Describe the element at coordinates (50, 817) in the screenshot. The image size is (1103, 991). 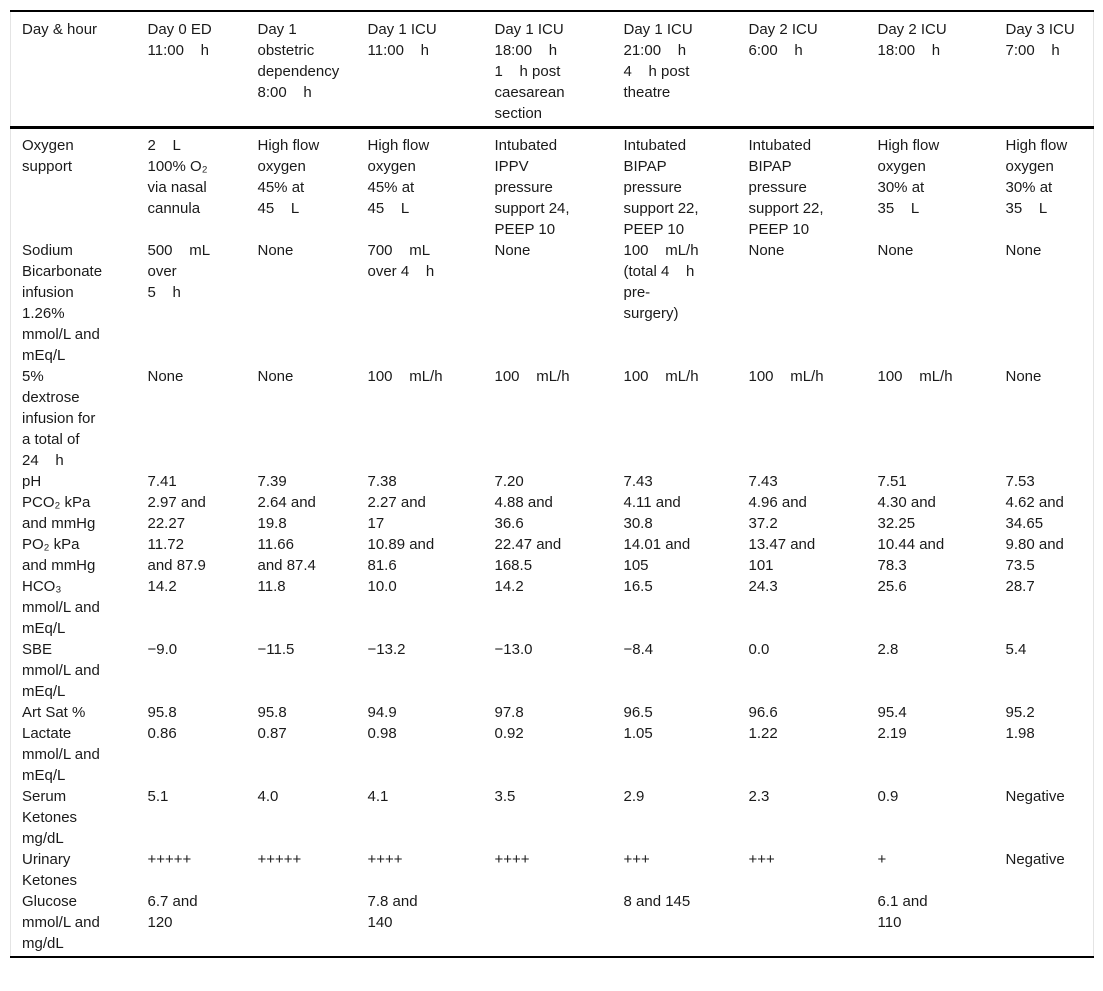
I see `row-label: Serum Ketones mg/dL` at that location.